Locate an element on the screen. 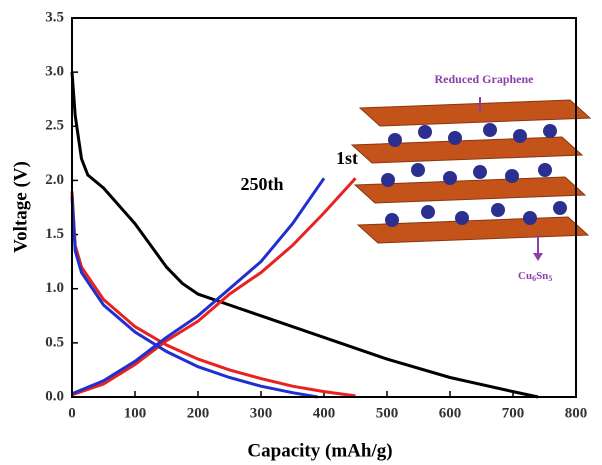 This screenshot has width=602, height=465. y-axis-label: Voltage (V) is located at coordinates (20, 207).